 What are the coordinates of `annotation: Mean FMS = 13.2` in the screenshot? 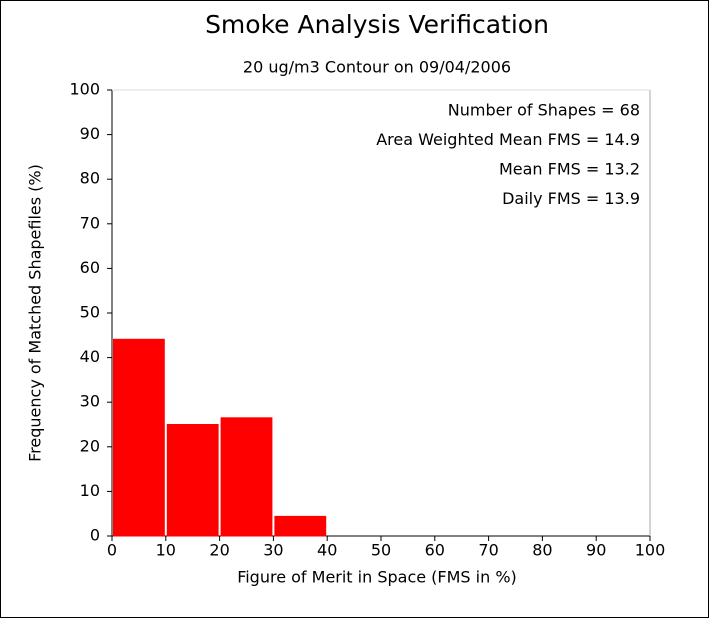 It's located at (569, 169).